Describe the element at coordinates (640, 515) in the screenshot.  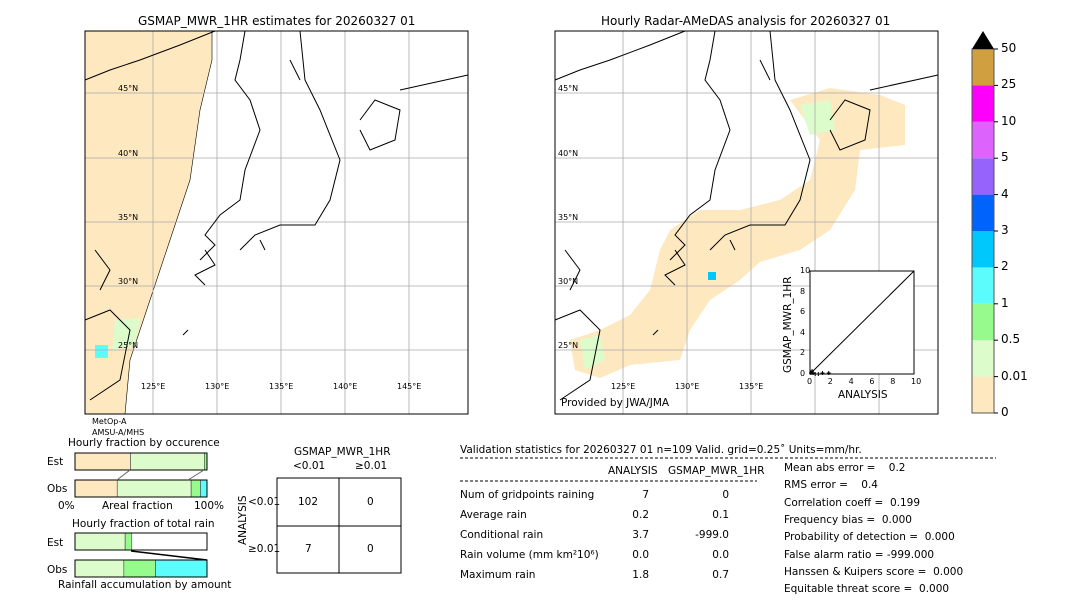
I see `stats-analysis-value: 0.2` at that location.